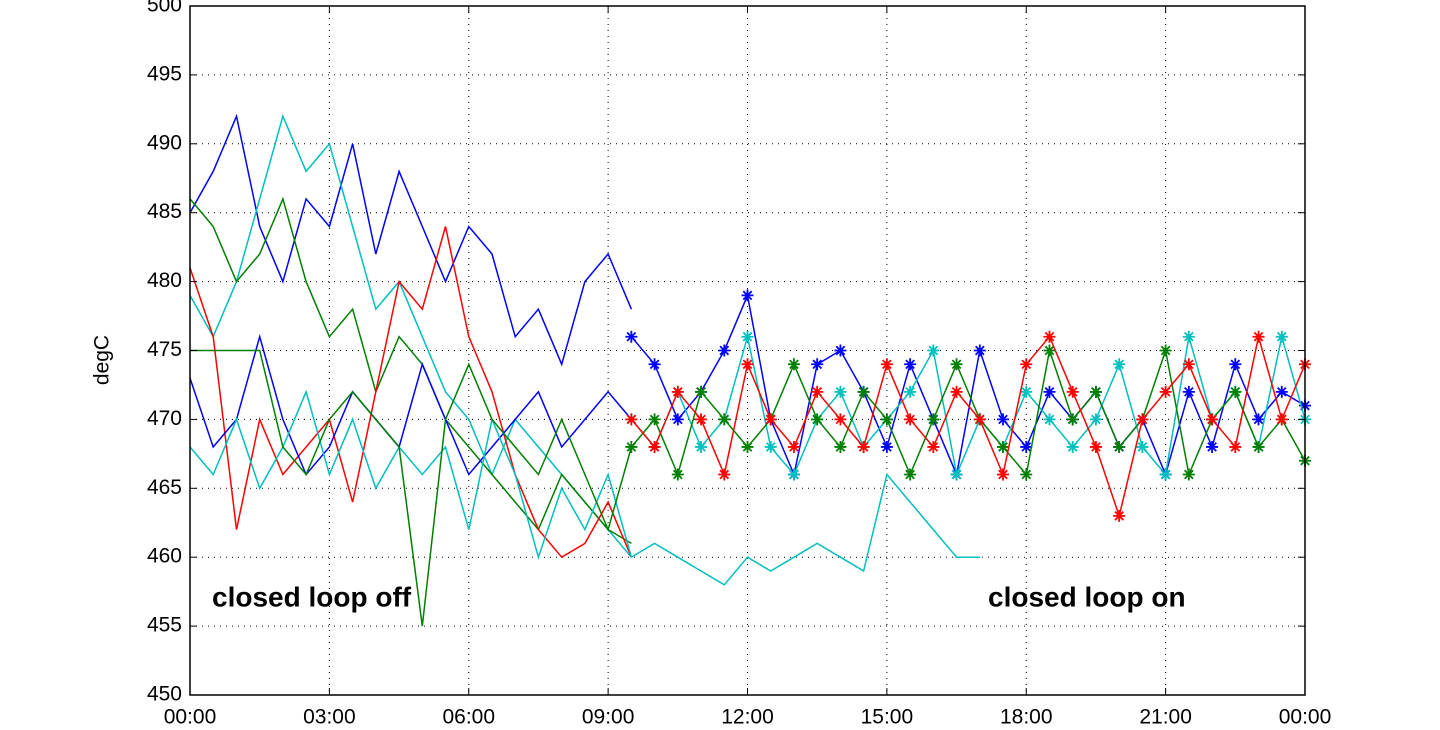 The image size is (1440, 730). Describe the element at coordinates (164, 8) in the screenshot. I see `y-tick-label: 500` at that location.